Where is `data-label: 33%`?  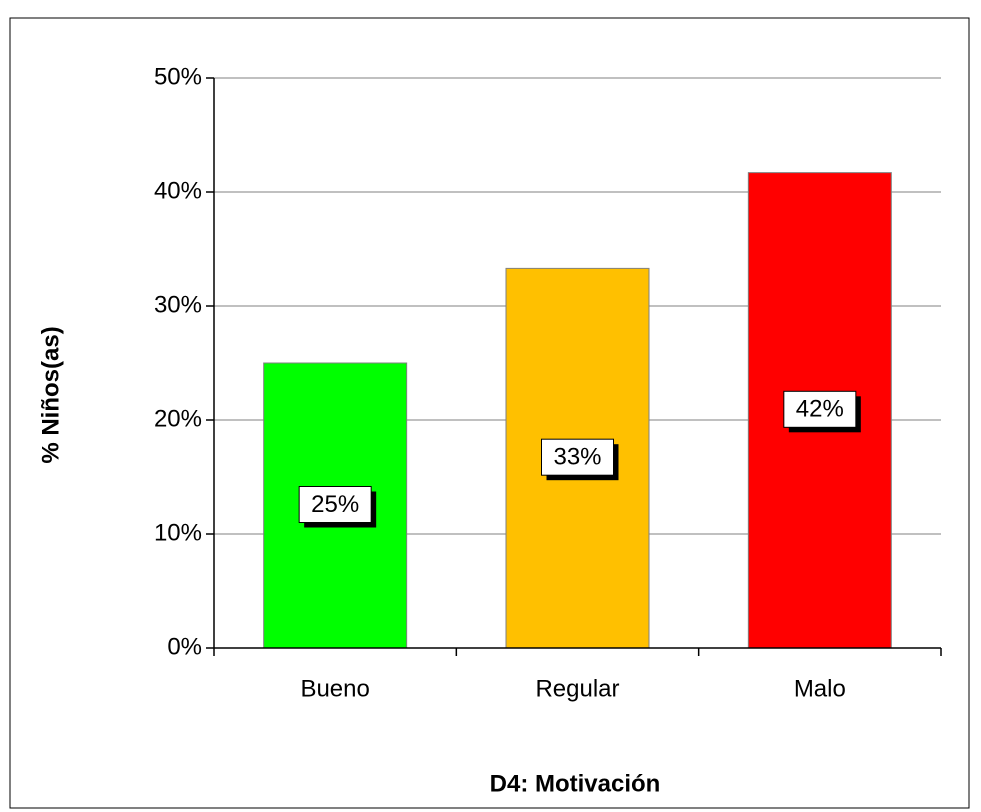 data-label: 33% is located at coordinates (577, 457).